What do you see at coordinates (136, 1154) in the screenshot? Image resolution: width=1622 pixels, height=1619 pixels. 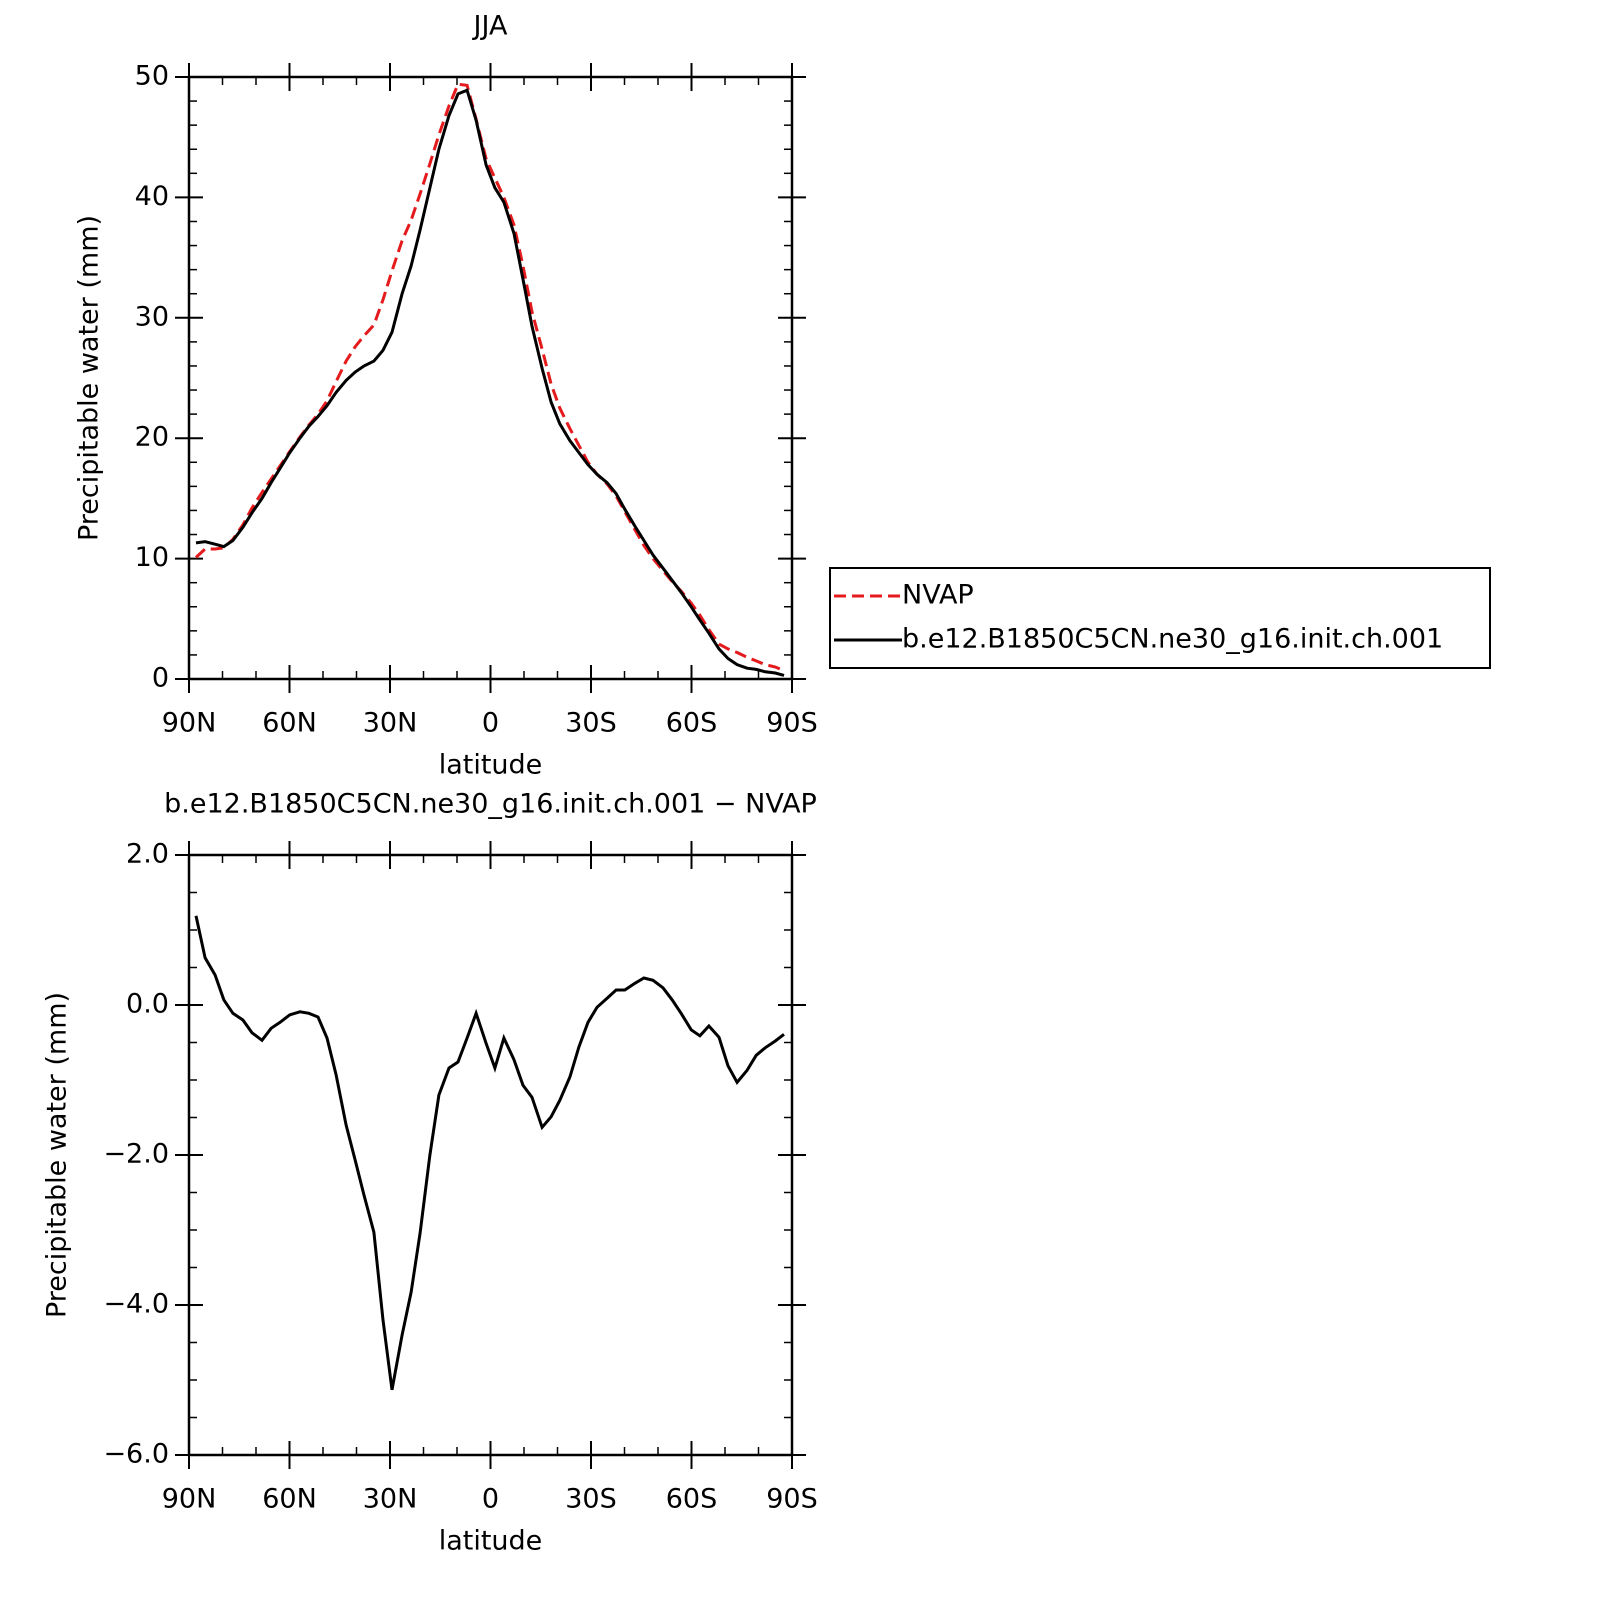 I see `y-tick-label: −2.0` at bounding box center [136, 1154].